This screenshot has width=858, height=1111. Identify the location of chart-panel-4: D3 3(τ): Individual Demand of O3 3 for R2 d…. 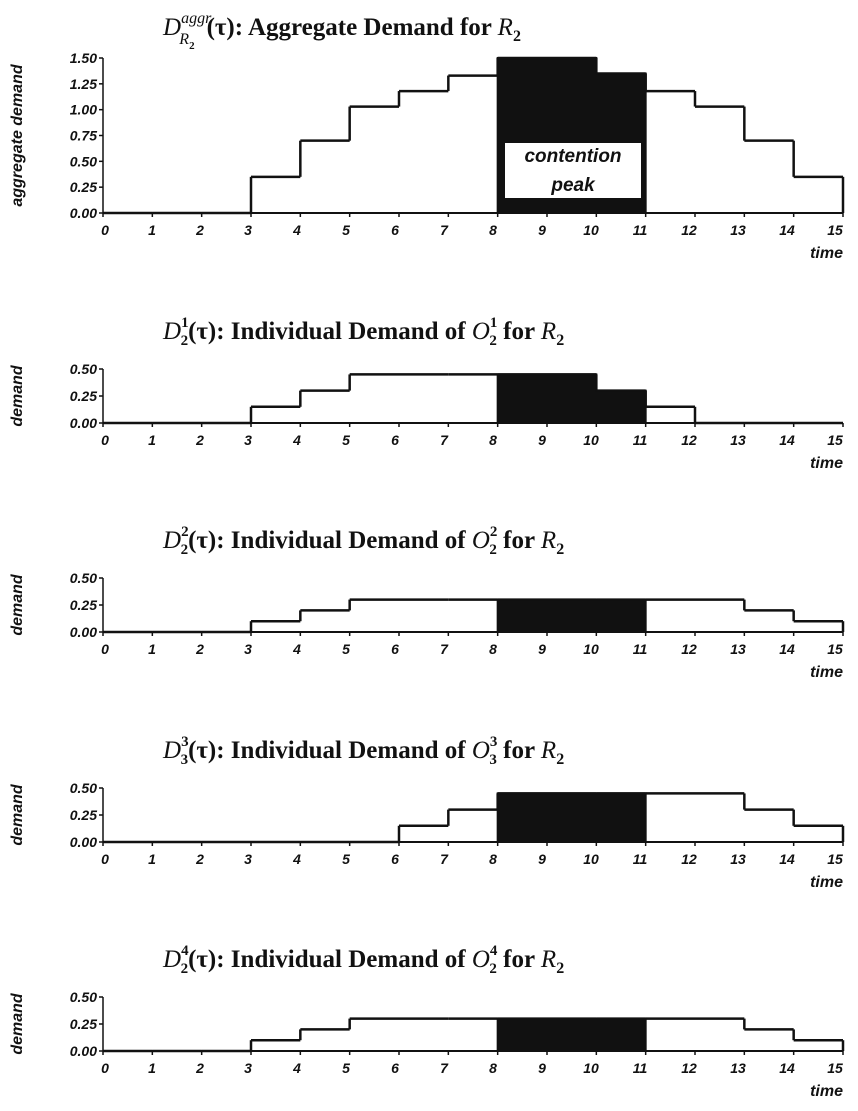
(427, 812).